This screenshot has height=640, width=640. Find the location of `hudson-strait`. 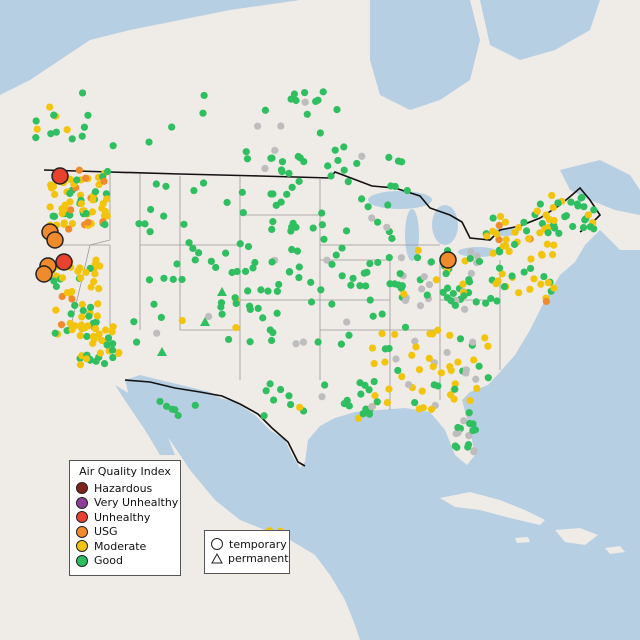

hudson-strait is located at coordinates (540, 30).